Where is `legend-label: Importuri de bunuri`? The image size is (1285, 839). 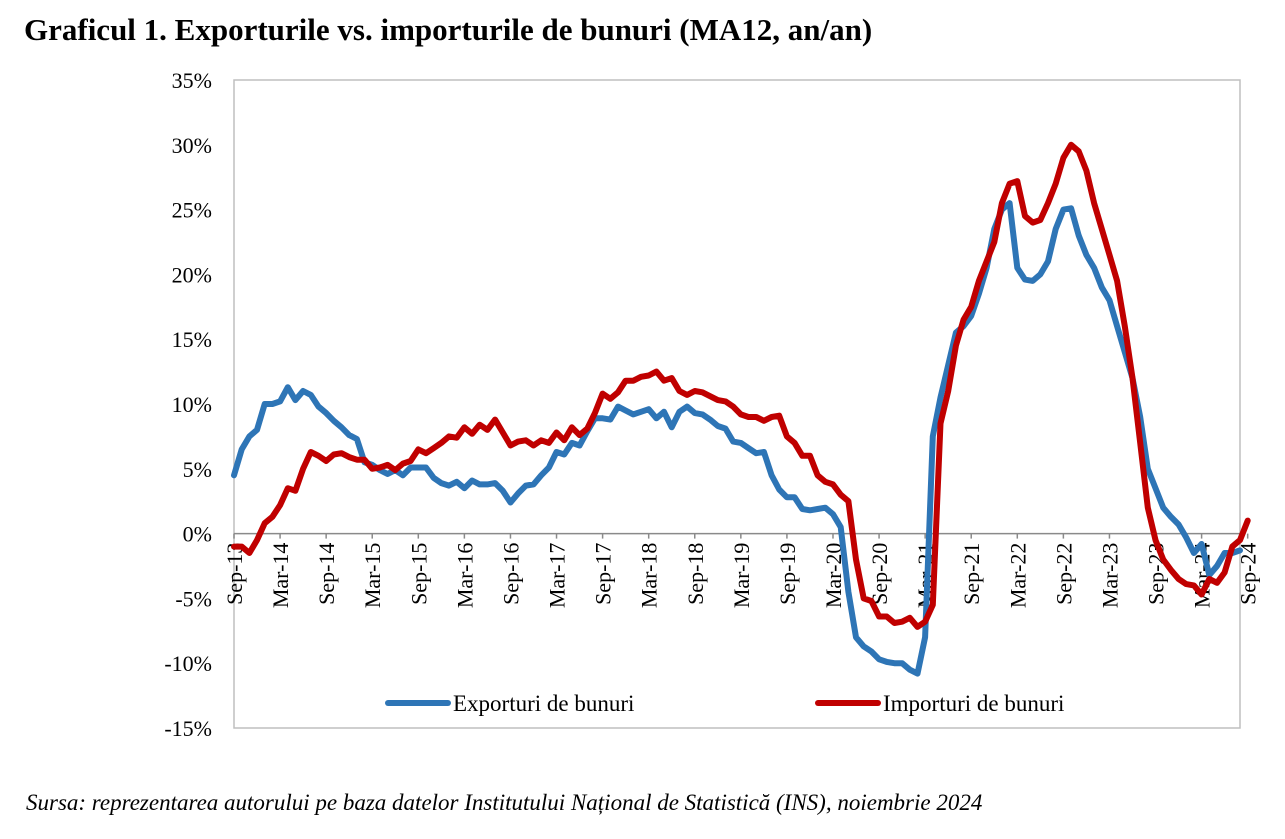
legend-label: Importuri de bunuri is located at coordinates (973, 703).